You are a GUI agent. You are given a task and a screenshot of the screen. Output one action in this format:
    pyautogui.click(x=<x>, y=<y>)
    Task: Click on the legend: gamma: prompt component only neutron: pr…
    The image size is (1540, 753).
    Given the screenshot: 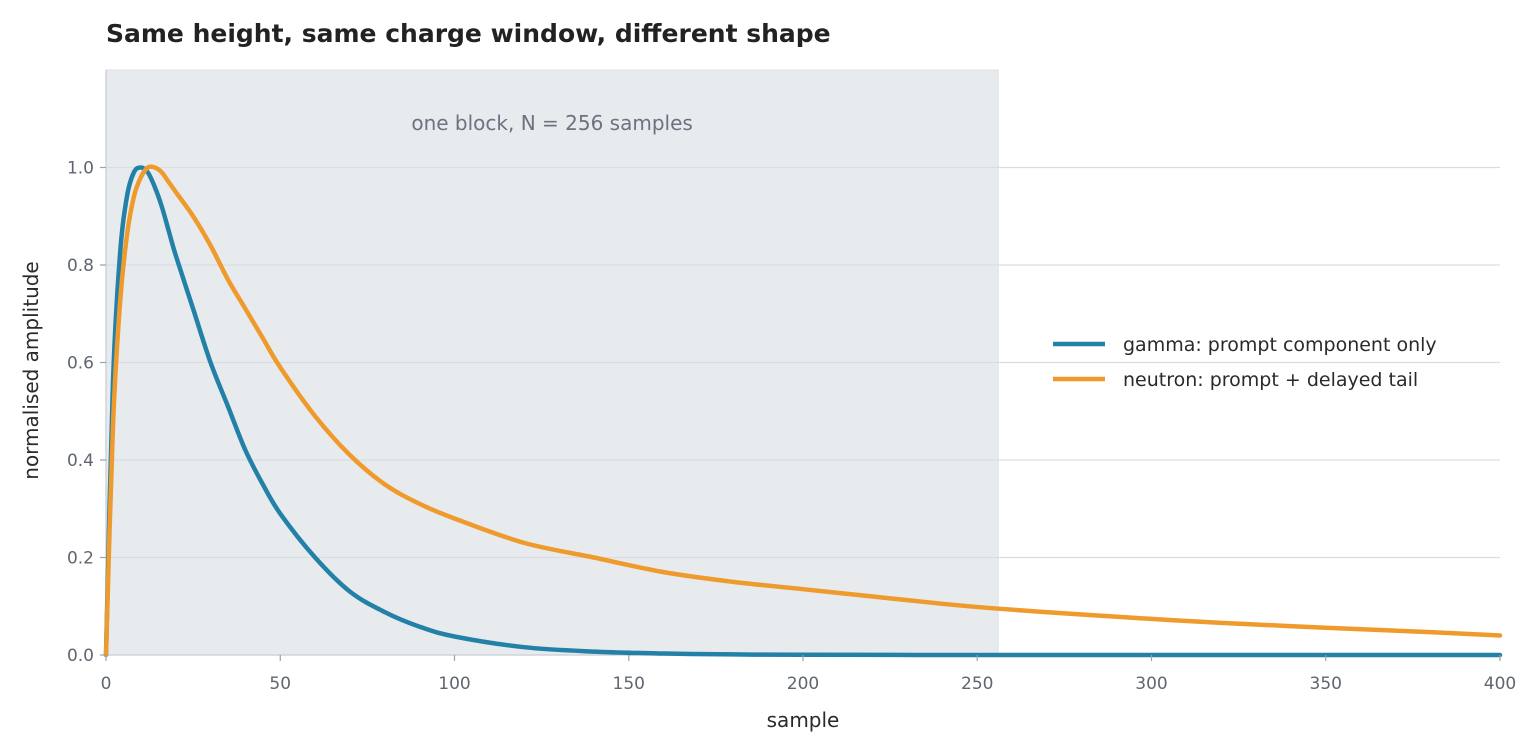 What is the action you would take?
    pyautogui.click(x=1245, y=362)
    